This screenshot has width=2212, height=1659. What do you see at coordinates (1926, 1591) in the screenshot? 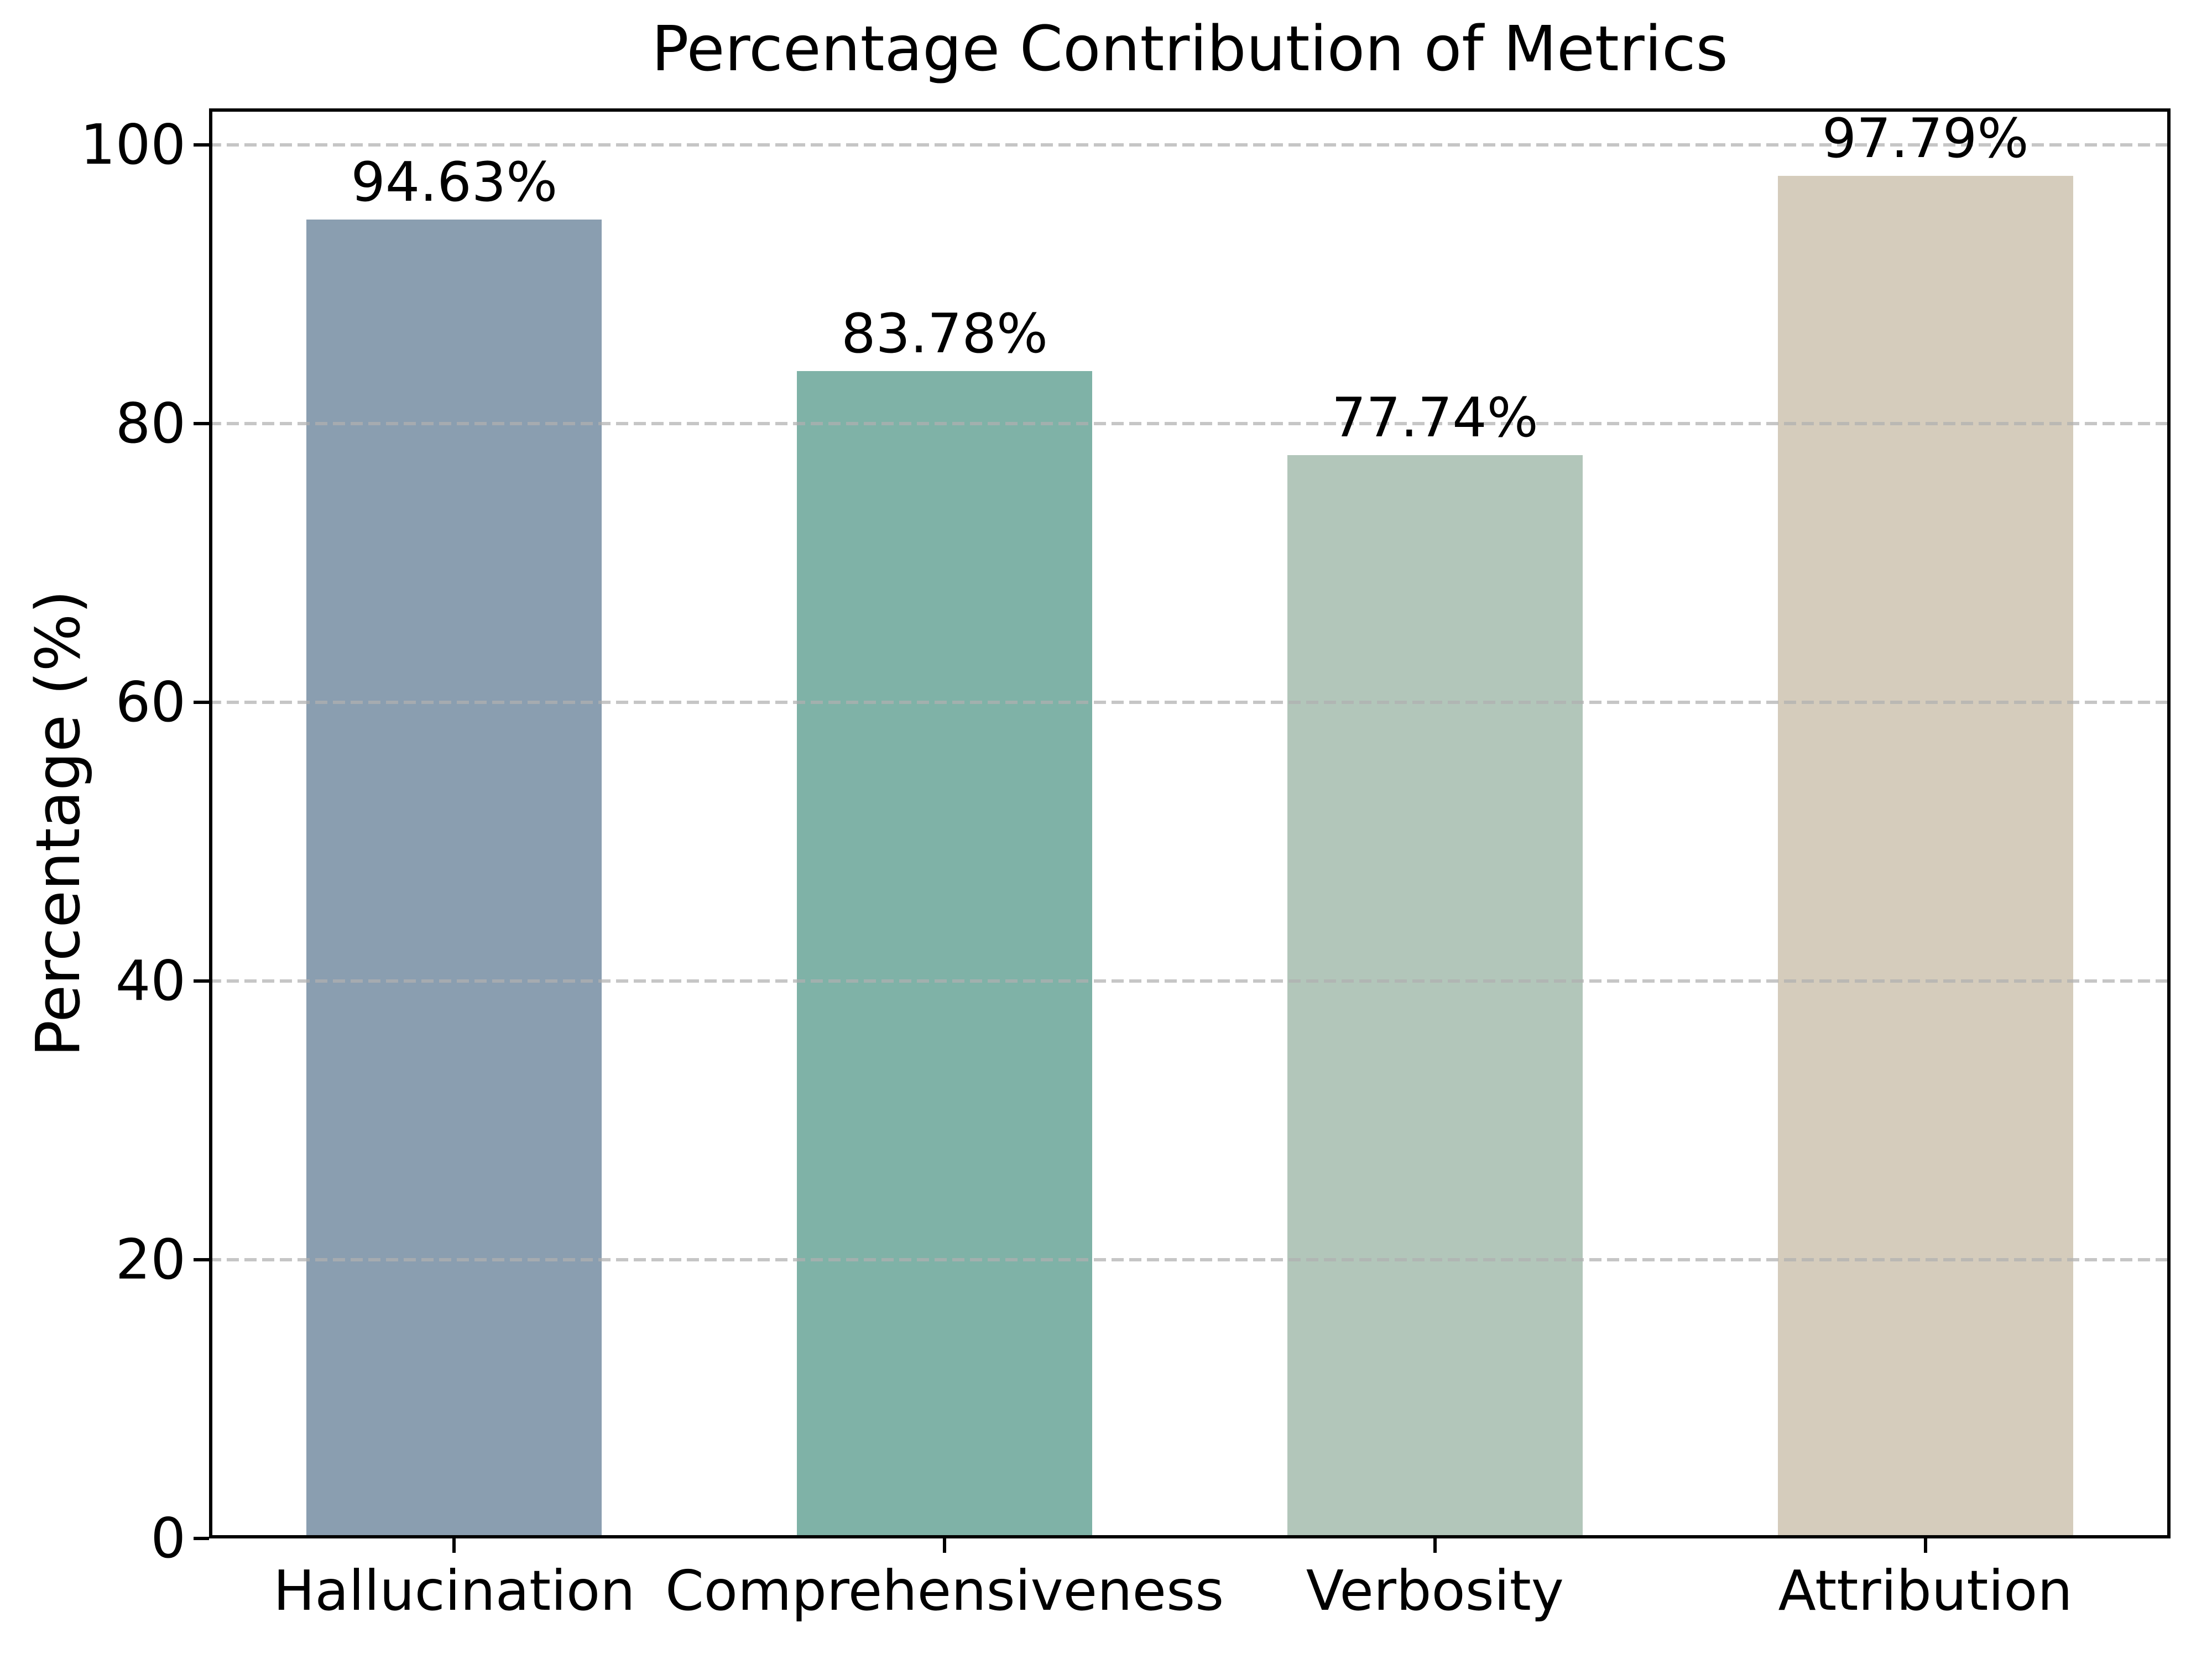
I see `x-tick-label: Attribution` at bounding box center [1926, 1591].